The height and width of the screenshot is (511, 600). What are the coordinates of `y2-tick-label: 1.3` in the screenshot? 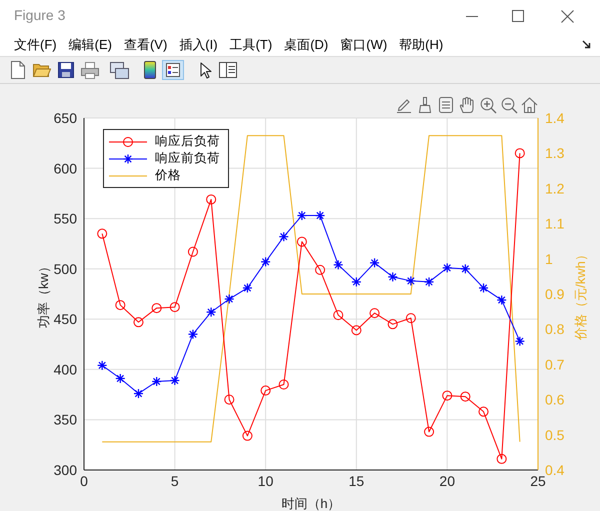 It's located at (555, 153).